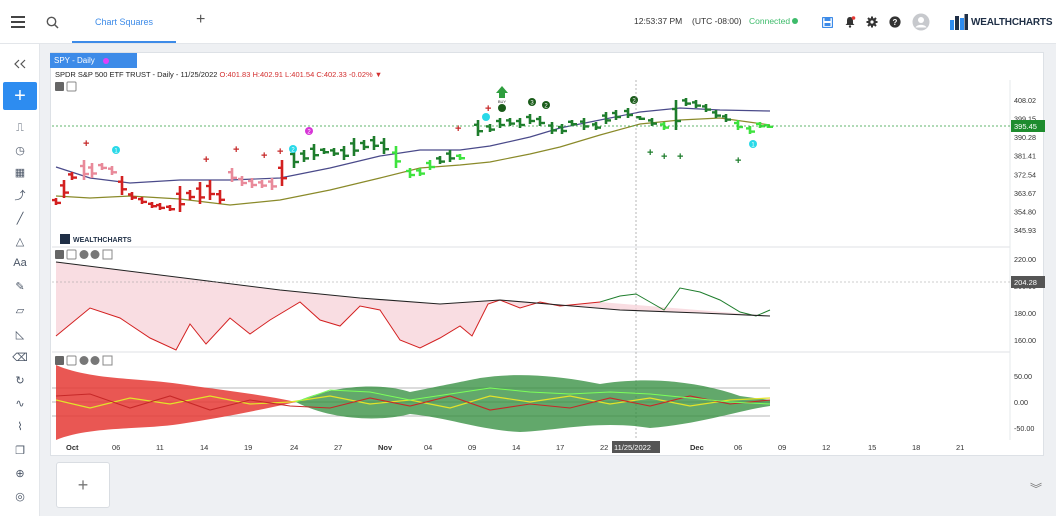 This screenshot has width=1056, height=516. I want to click on refresh-icon: ↻, so click(20, 380).